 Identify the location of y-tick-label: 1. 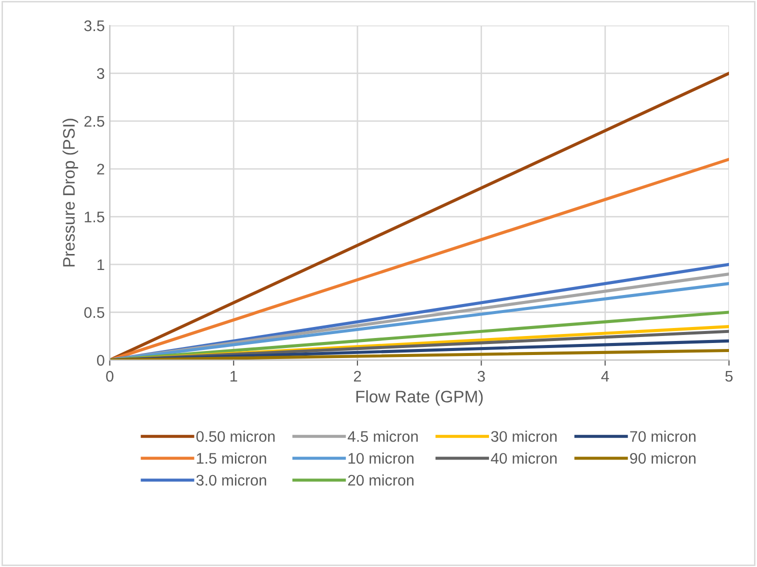
(101, 264).